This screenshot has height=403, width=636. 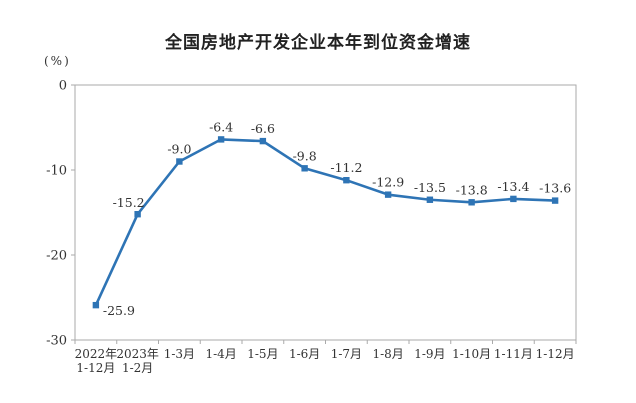 I want to click on x-axis-tick-label: 1-6月, so click(x=304, y=354).